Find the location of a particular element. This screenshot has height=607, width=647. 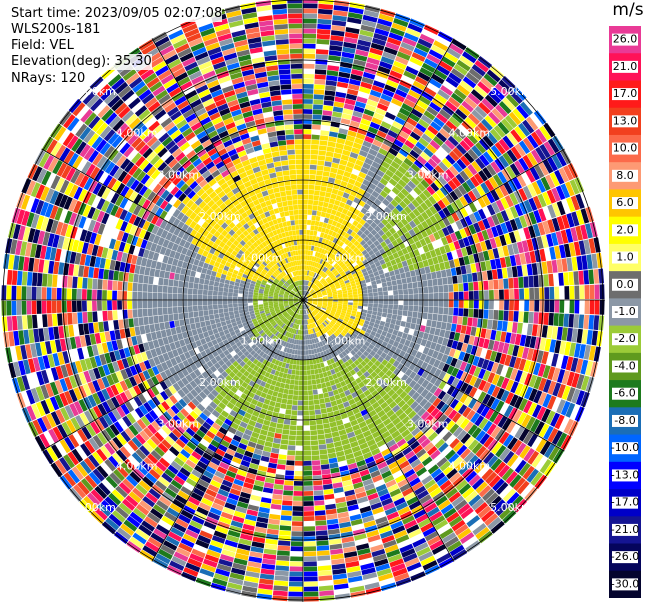

colorbar-tick-label: -4.0 is located at coordinates (624, 365).